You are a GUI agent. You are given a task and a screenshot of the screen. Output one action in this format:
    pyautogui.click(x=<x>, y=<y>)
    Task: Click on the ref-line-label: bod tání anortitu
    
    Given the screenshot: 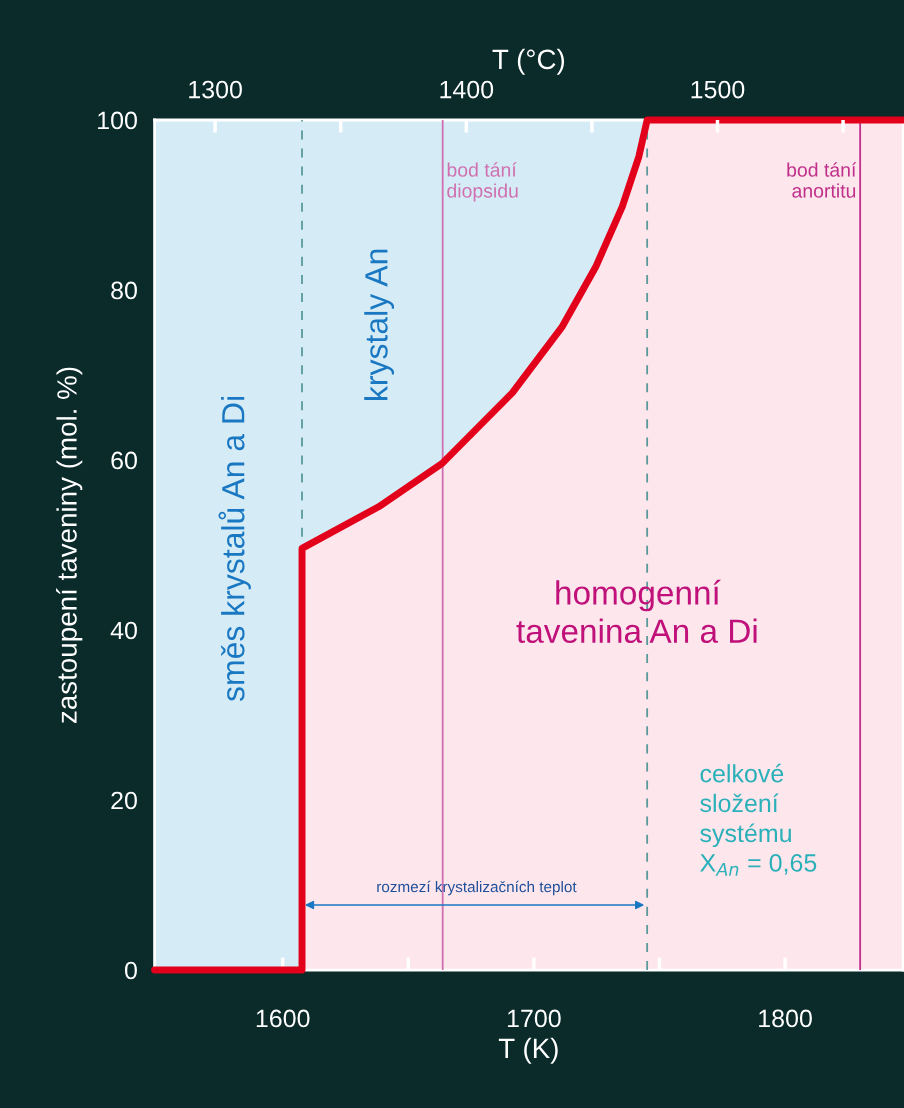 What is the action you would take?
    pyautogui.click(x=822, y=180)
    